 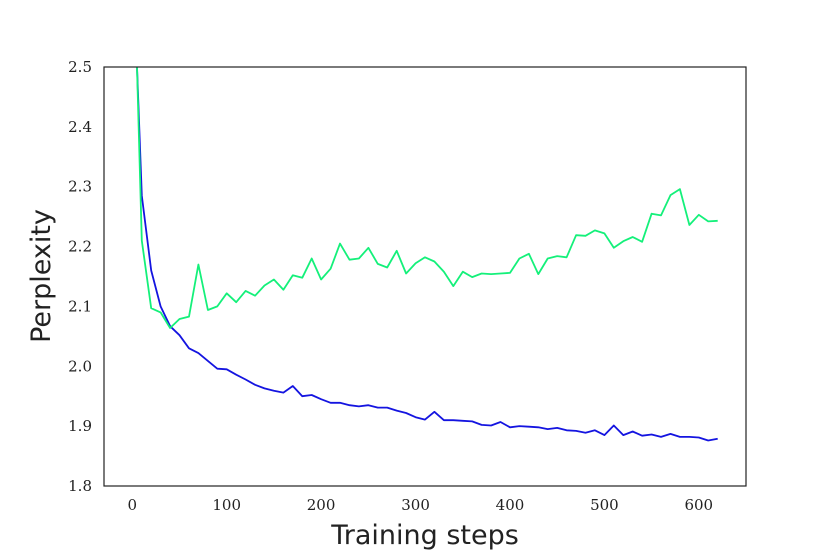 I want to click on x-tick-label: 200, so click(x=321, y=505).